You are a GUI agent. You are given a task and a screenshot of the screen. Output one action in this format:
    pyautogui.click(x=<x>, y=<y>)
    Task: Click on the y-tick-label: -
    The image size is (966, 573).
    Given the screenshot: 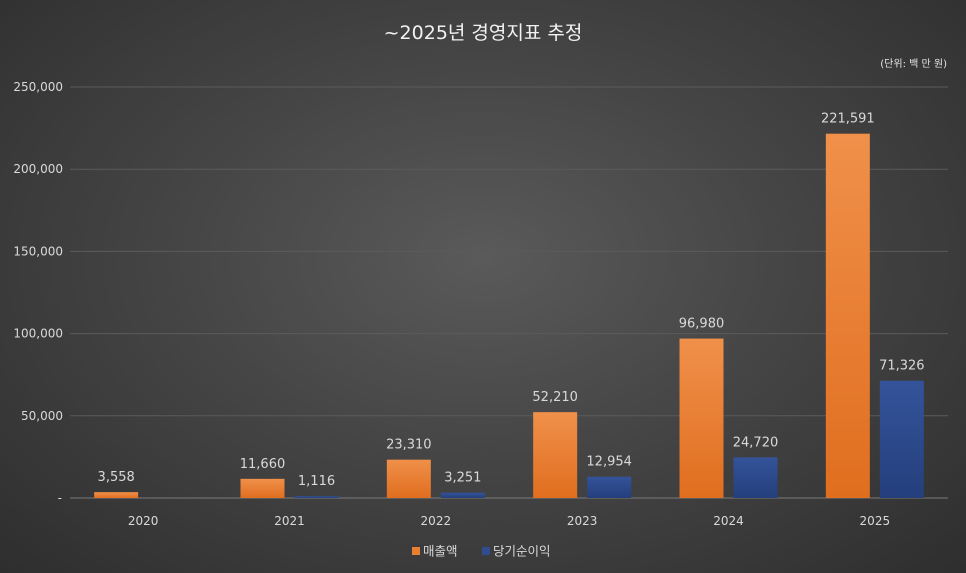 What is the action you would take?
    pyautogui.click(x=60, y=498)
    